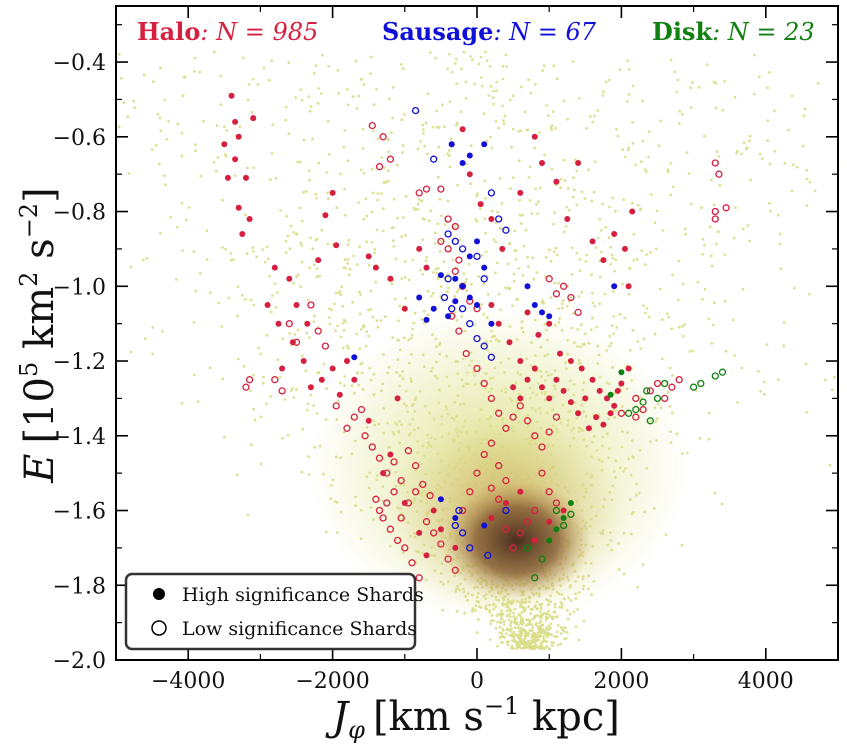  Describe the element at coordinates (40, 469) in the screenshot. I see `y-axis-title-main: E` at that location.